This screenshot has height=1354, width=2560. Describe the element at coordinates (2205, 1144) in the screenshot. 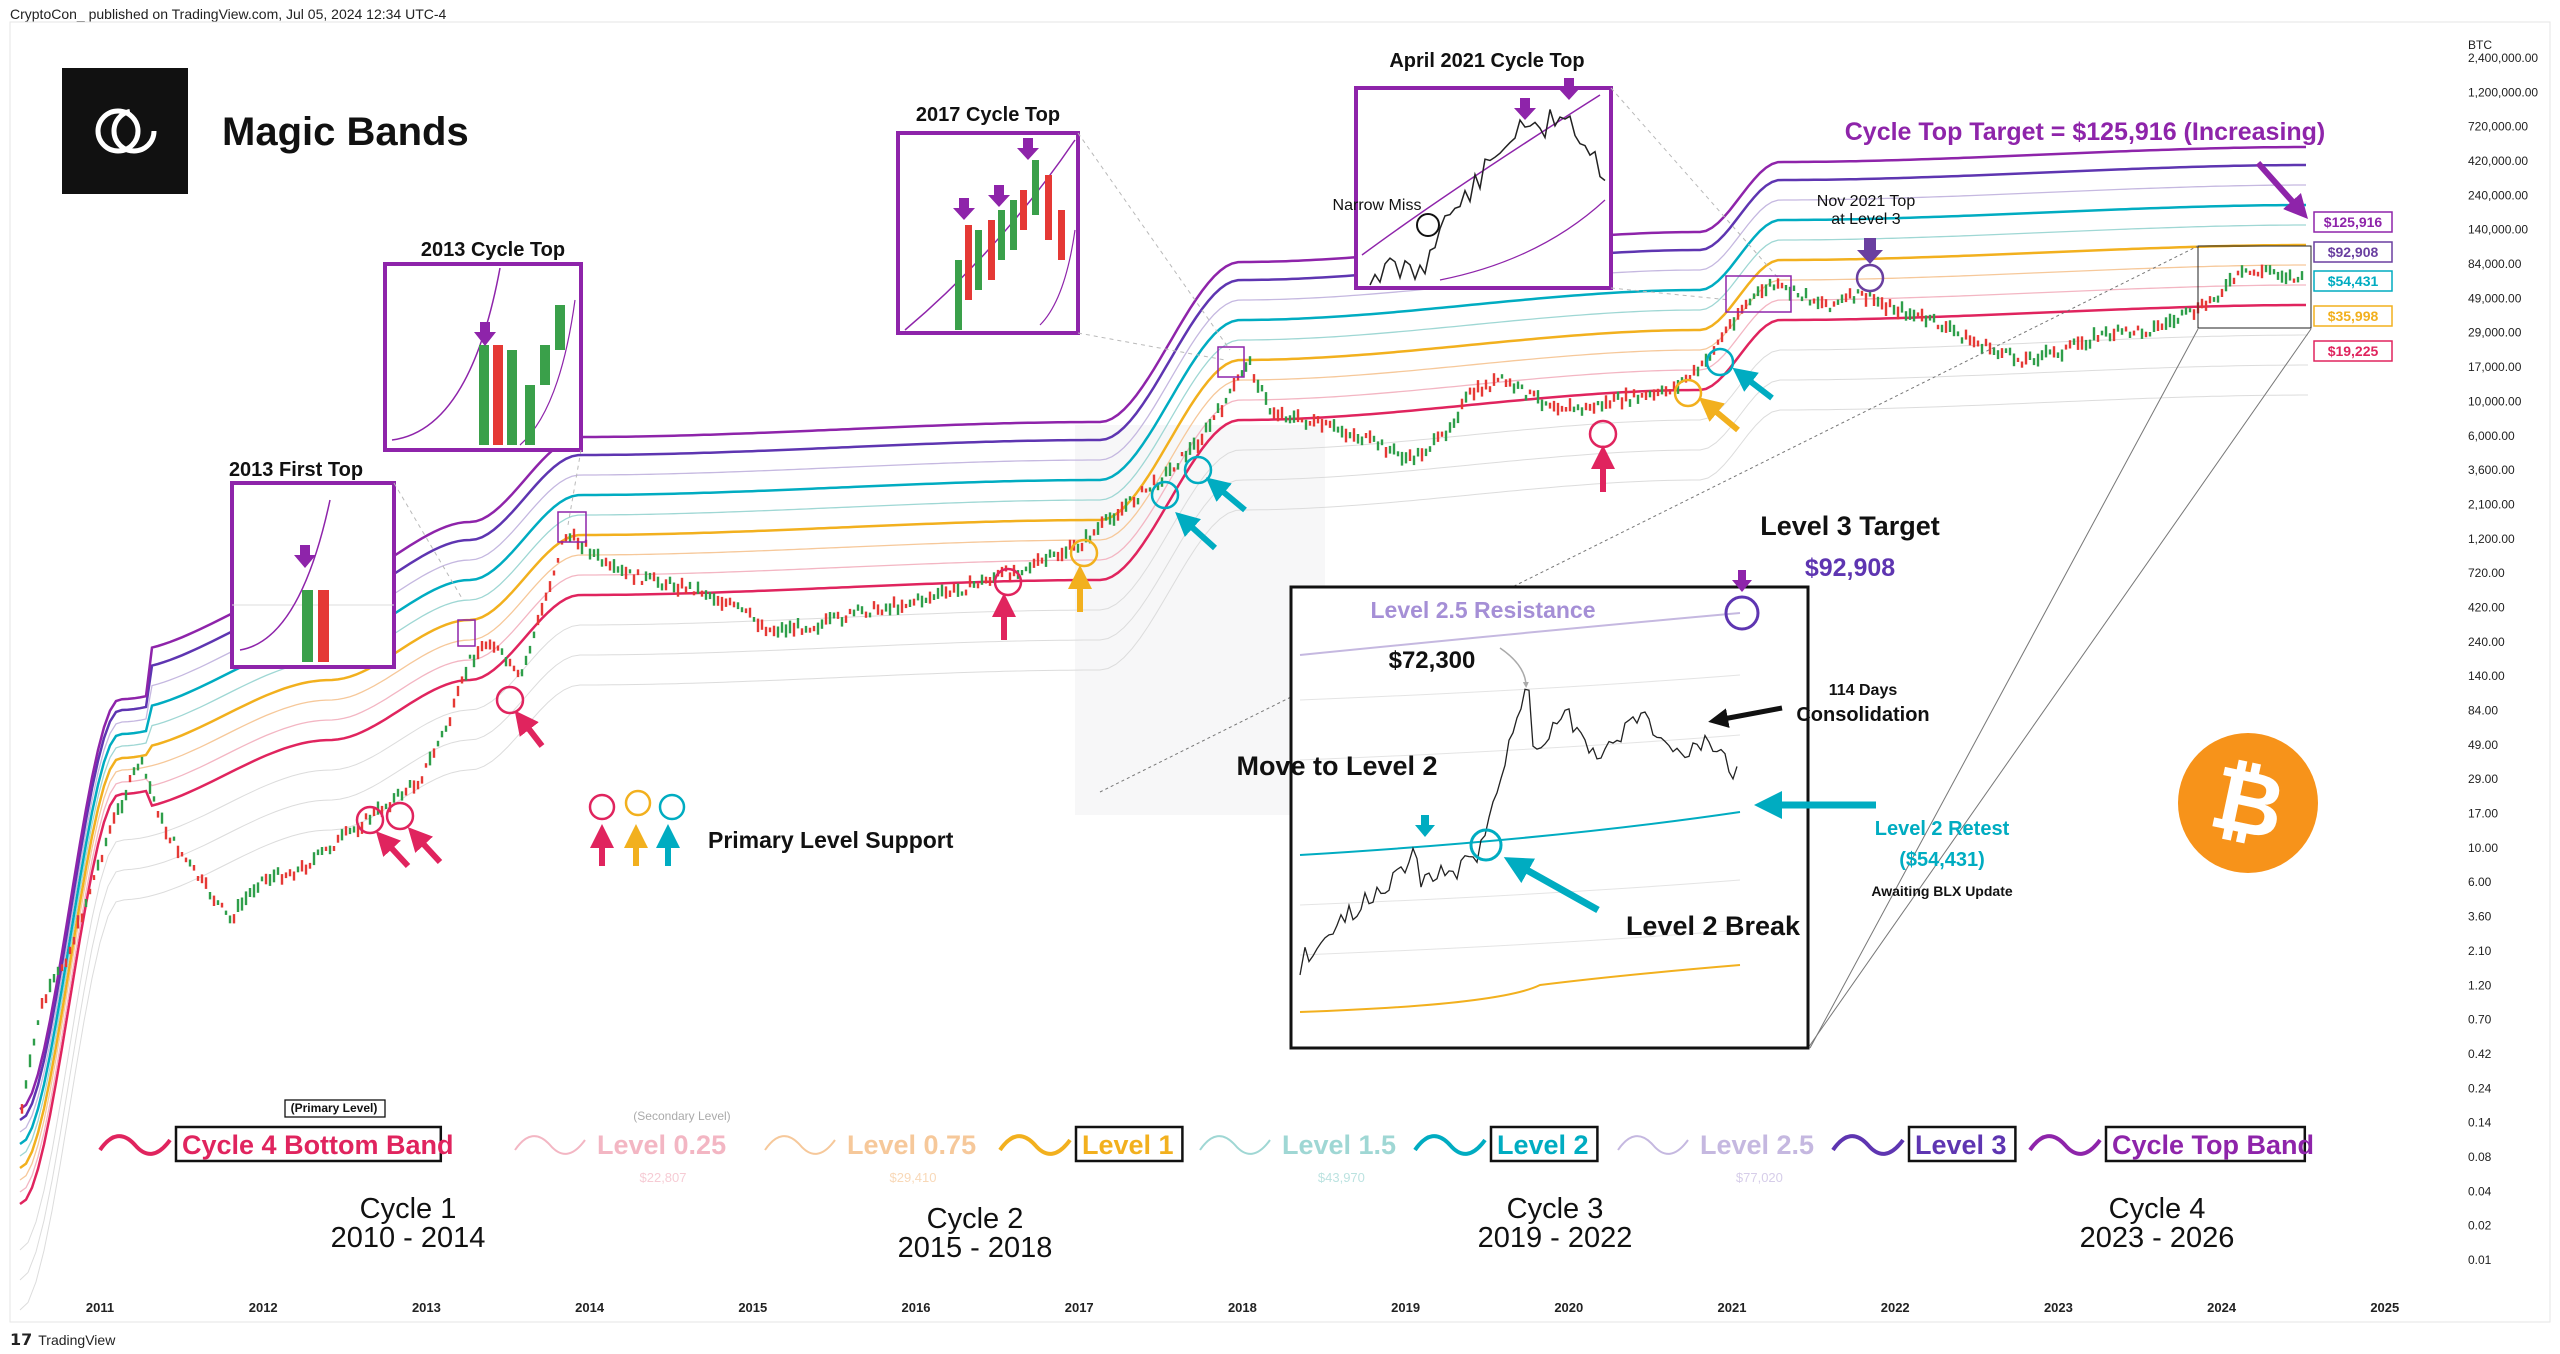

I see `legend-box` at that location.